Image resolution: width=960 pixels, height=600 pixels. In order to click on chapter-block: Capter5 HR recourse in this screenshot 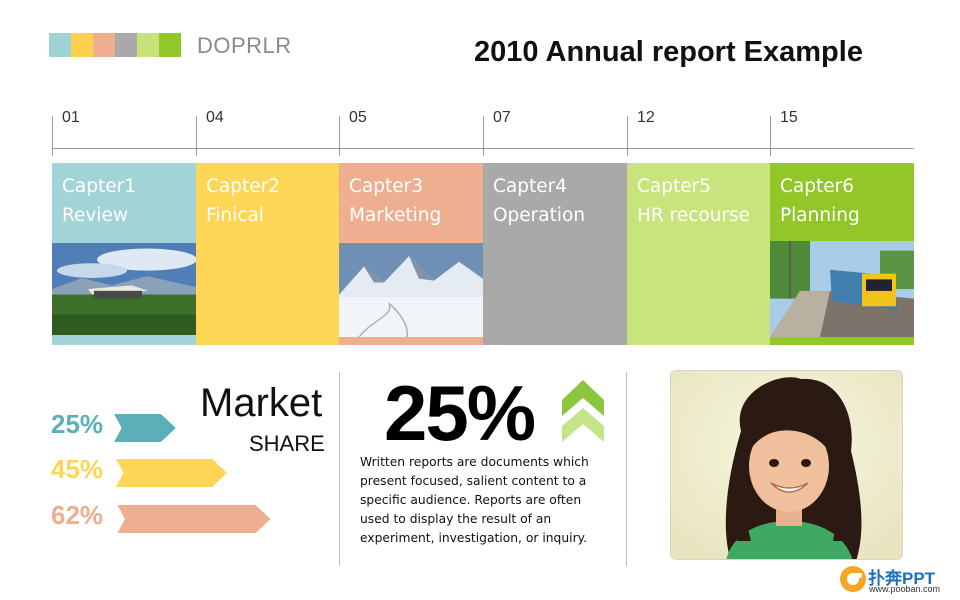, I will do `click(699, 254)`.